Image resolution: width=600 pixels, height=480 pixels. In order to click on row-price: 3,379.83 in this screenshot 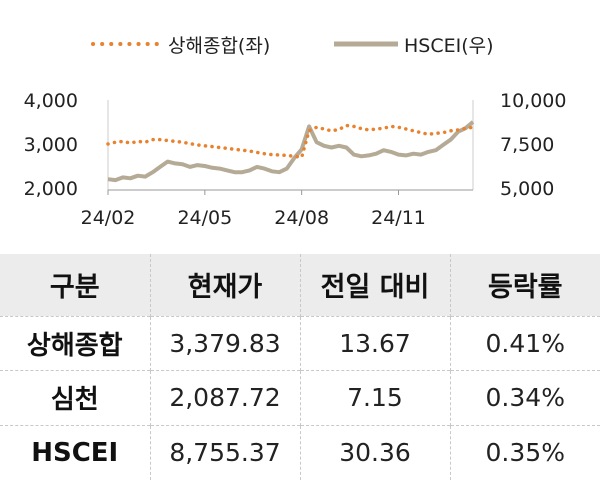, I will do `click(225, 343)`.